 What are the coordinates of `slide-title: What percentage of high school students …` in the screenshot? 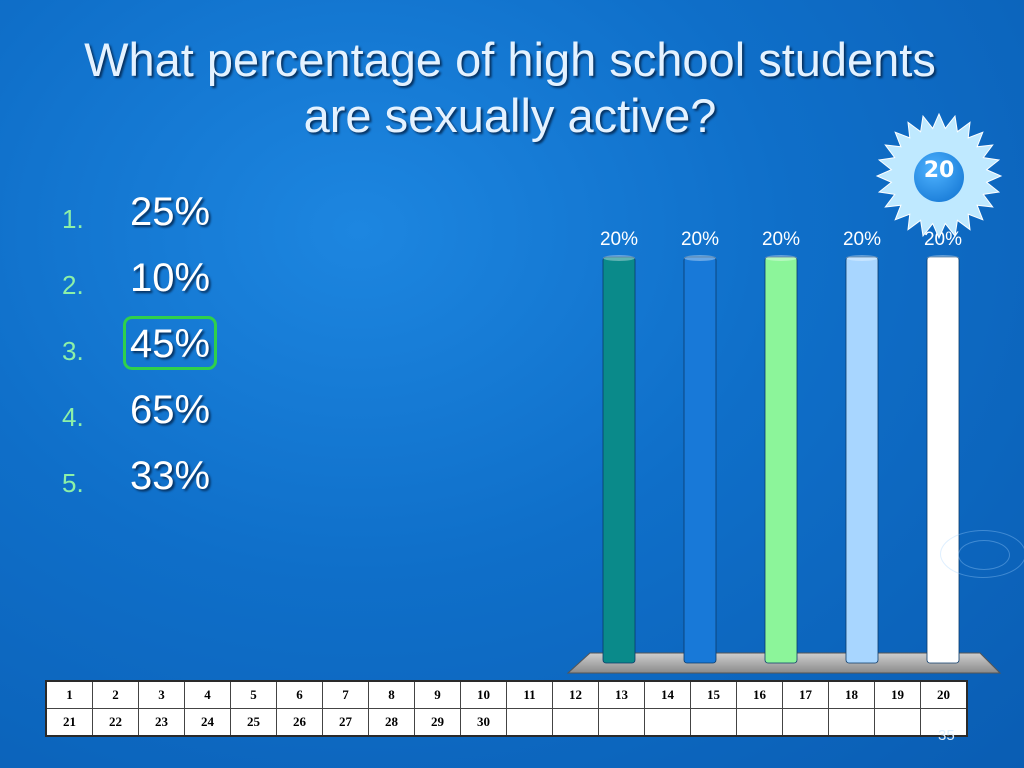 It's located at (510, 87).